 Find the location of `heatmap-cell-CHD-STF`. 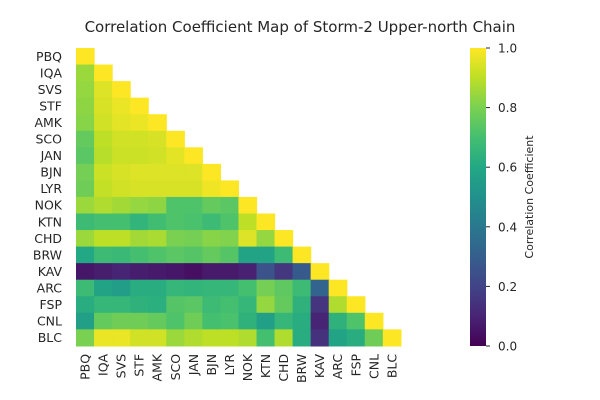

heatmap-cell-CHD-STF is located at coordinates (139, 239).